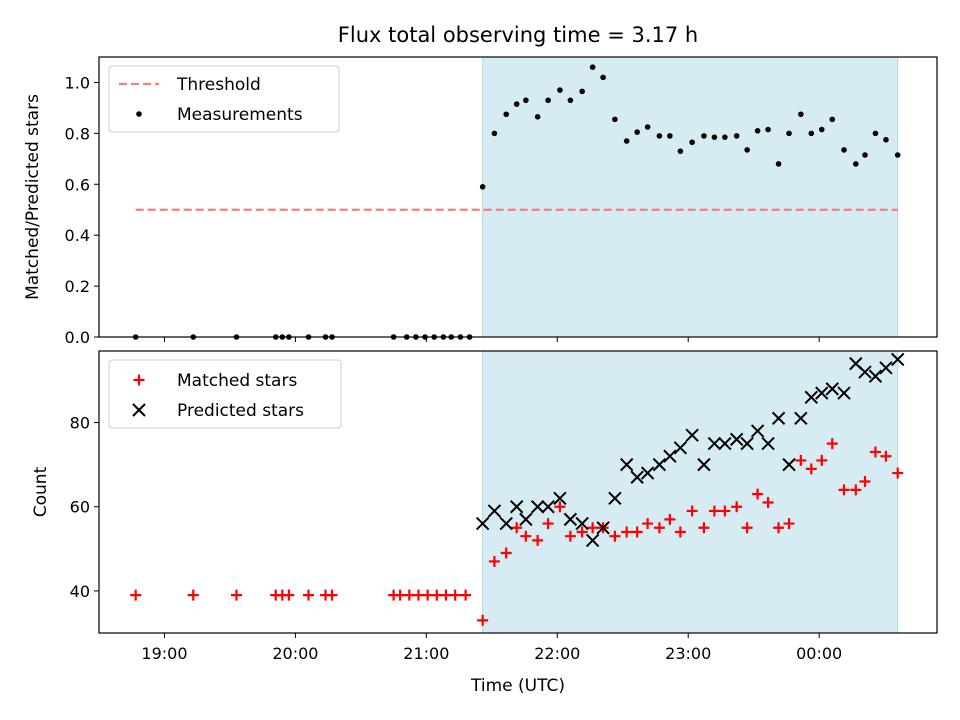  I want to click on y-tick-label: 0.4, so click(77, 235).